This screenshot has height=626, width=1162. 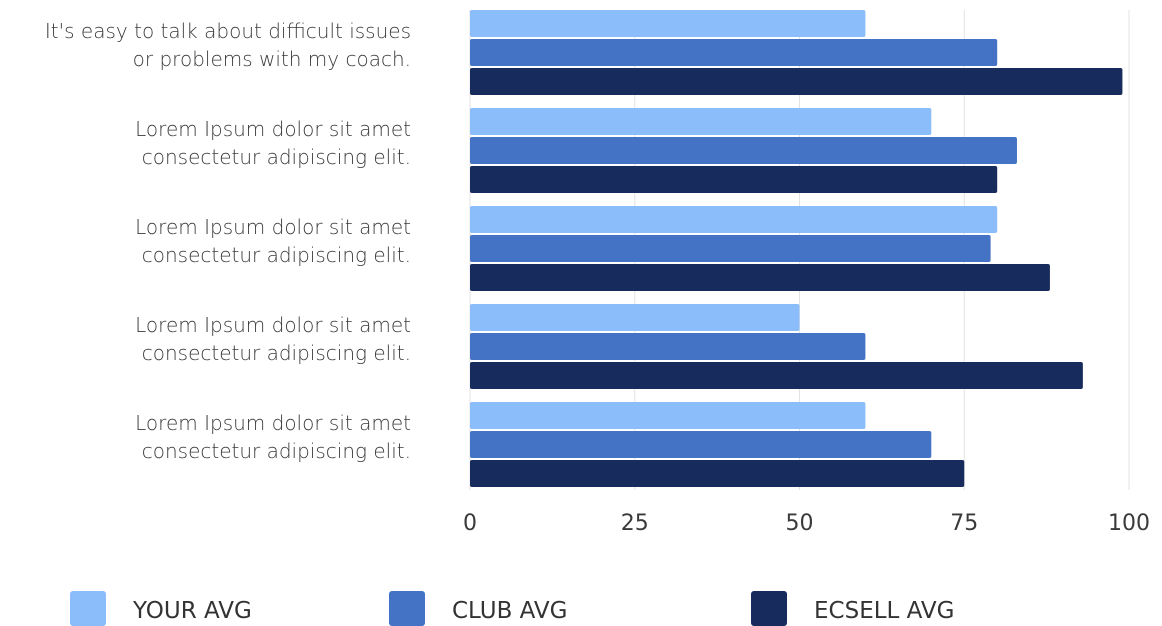 I want to click on legend-label: YOUR AVG, so click(x=192, y=611).